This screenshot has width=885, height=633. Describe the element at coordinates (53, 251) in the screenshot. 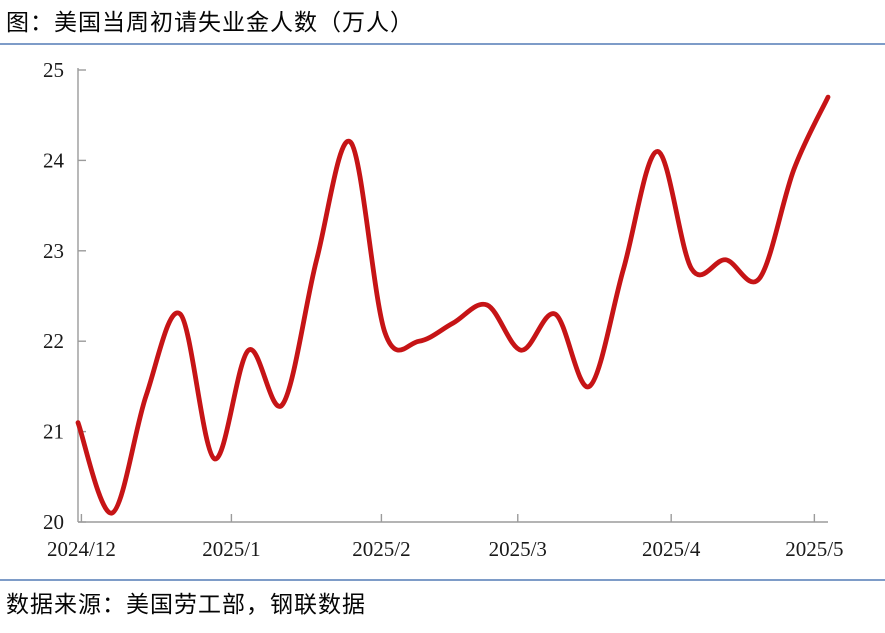

I see `y-tick-label: 23` at that location.